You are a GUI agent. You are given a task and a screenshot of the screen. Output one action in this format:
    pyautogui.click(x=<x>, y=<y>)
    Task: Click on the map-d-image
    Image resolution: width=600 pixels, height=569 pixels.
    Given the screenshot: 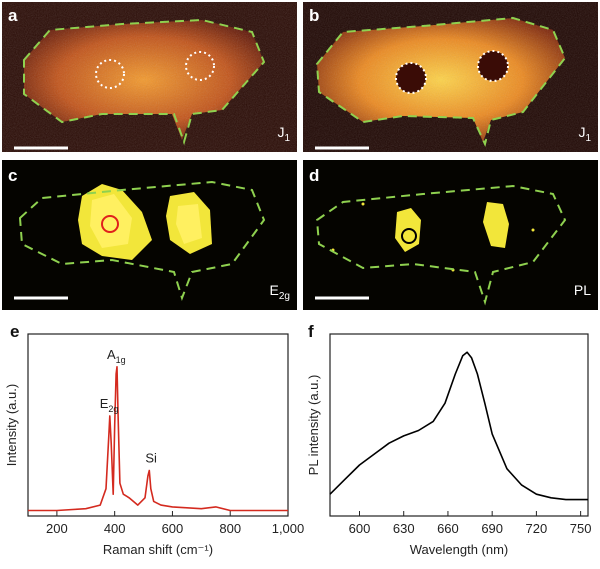 What is the action you would take?
    pyautogui.click(x=450, y=235)
    